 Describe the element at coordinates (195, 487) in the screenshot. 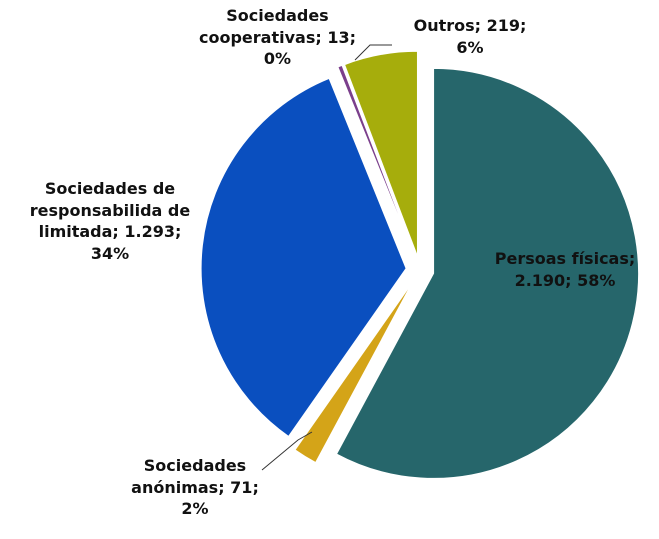

I see `data-label: Sociedades anónimas; 71; 2%` at that location.